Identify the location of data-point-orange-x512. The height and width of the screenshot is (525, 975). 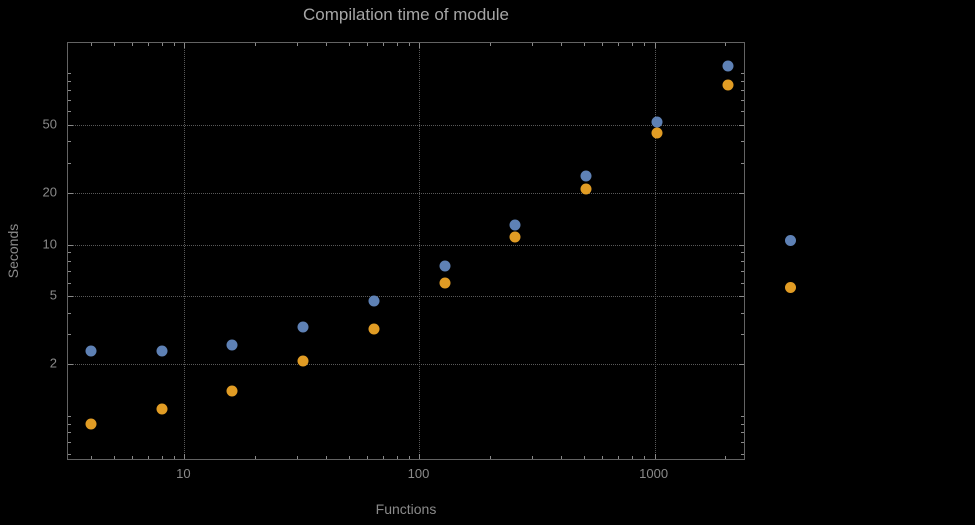
(586, 189).